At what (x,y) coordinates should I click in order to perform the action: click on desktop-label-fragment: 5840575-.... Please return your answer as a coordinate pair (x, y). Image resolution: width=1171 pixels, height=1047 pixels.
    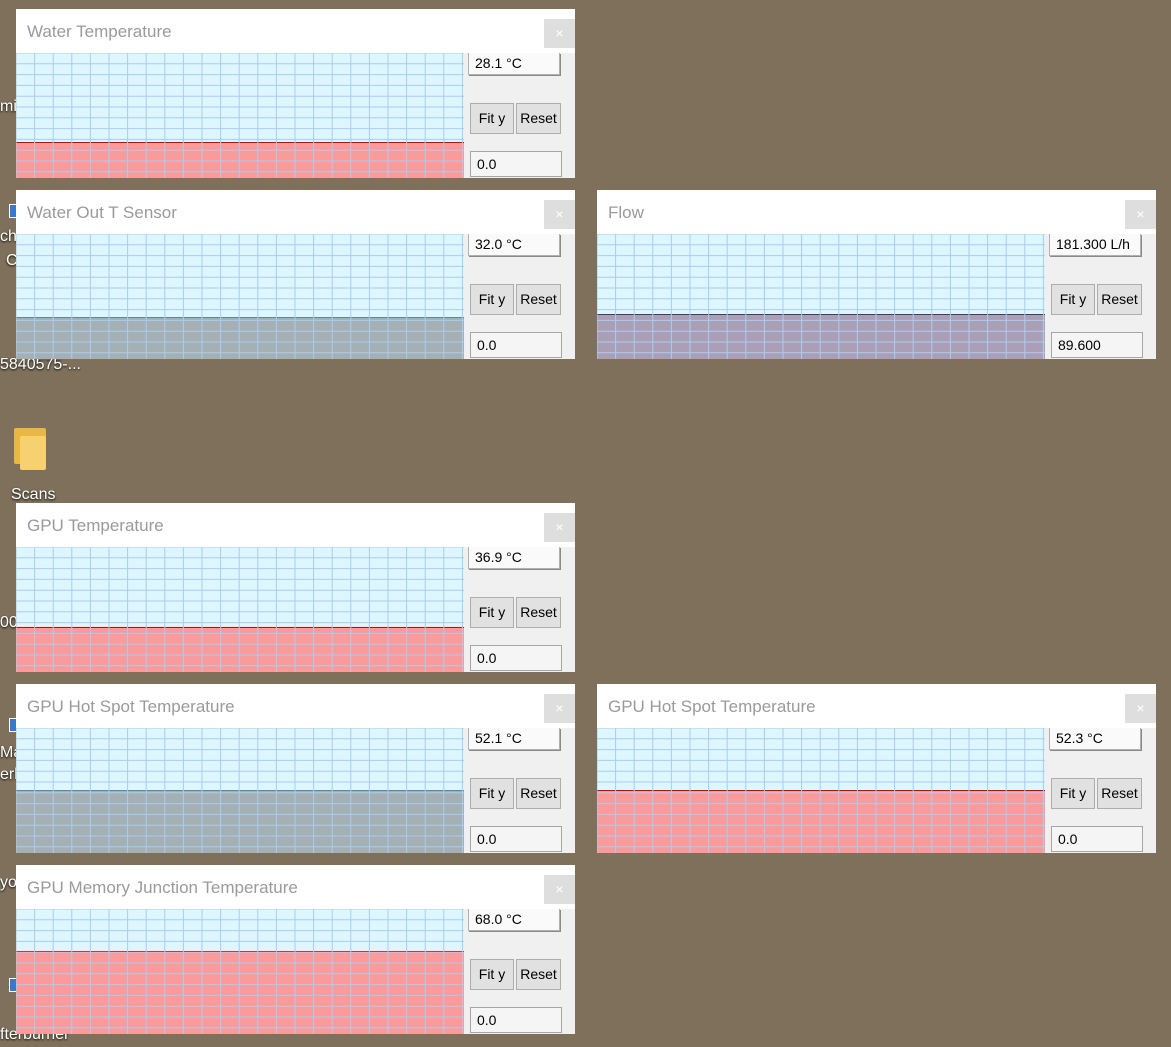
    Looking at the image, I should click on (40, 364).